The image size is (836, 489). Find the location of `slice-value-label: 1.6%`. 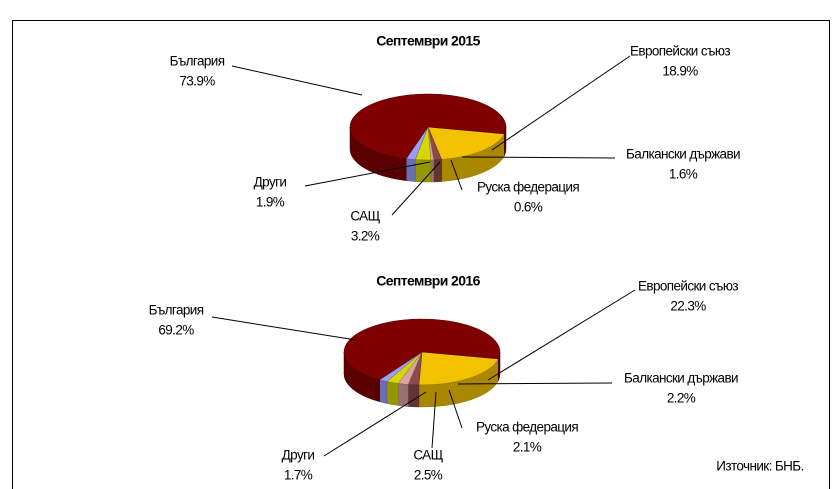

slice-value-label: 1.6% is located at coordinates (683, 174).